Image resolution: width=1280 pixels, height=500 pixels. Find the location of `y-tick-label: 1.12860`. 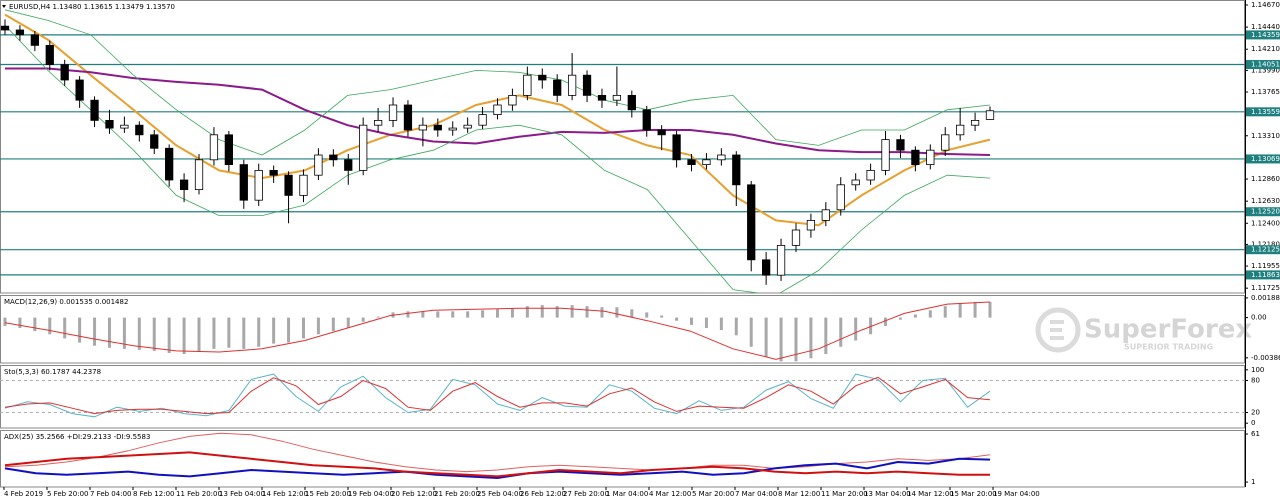

y-tick-label: 1.12860 is located at coordinates (1265, 179).